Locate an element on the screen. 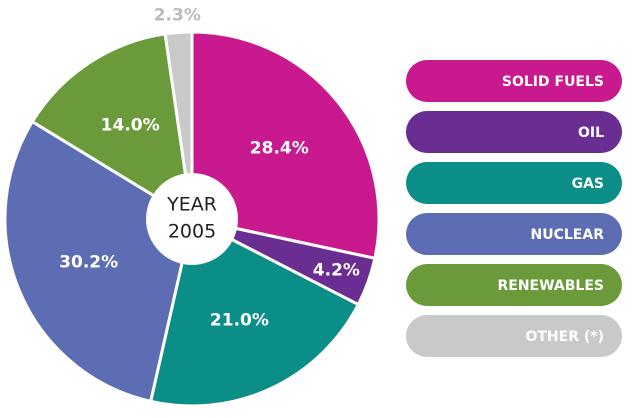  slice-label: 30.2% is located at coordinates (88, 263).